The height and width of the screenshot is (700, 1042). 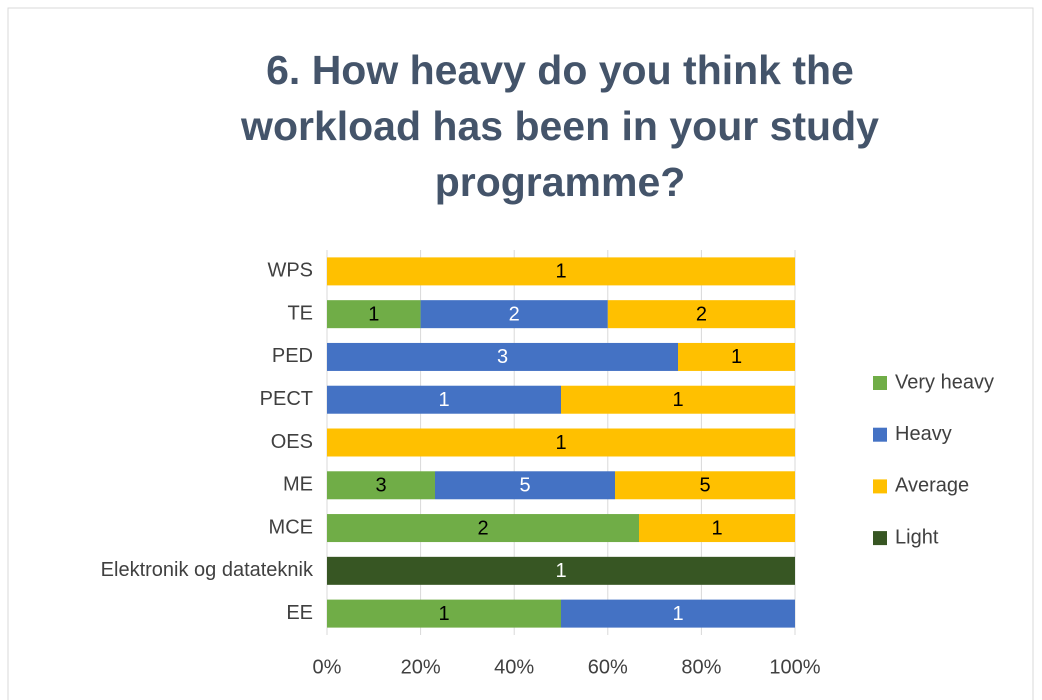 What do you see at coordinates (917, 537) in the screenshot?
I see `legend-label: Light` at bounding box center [917, 537].